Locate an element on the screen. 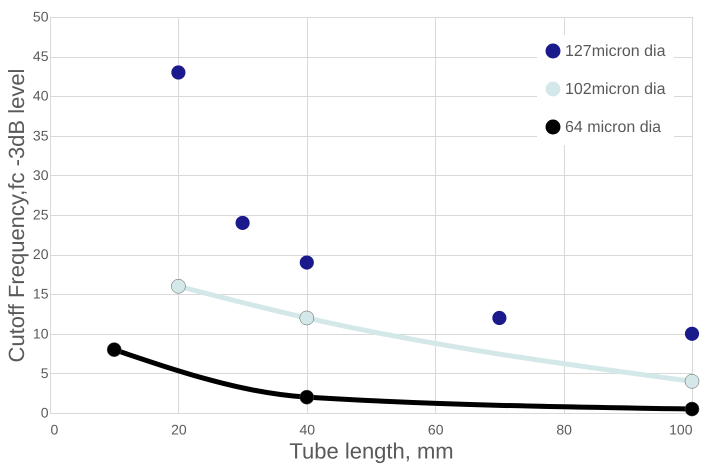 This screenshot has width=721, height=467. y-tick-label: 40 is located at coordinates (40, 96).